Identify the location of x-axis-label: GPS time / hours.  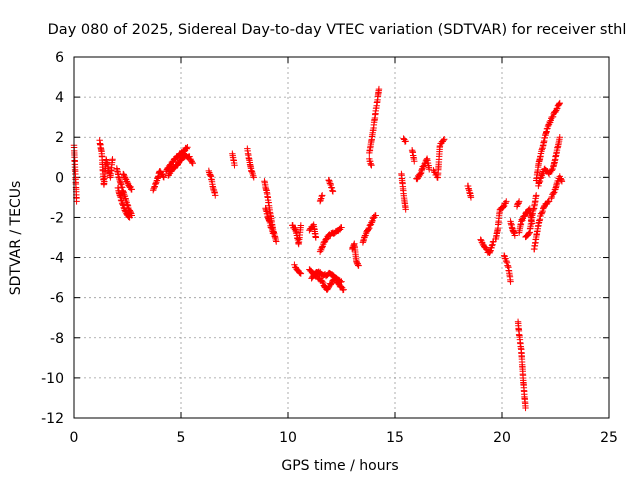
(339, 466).